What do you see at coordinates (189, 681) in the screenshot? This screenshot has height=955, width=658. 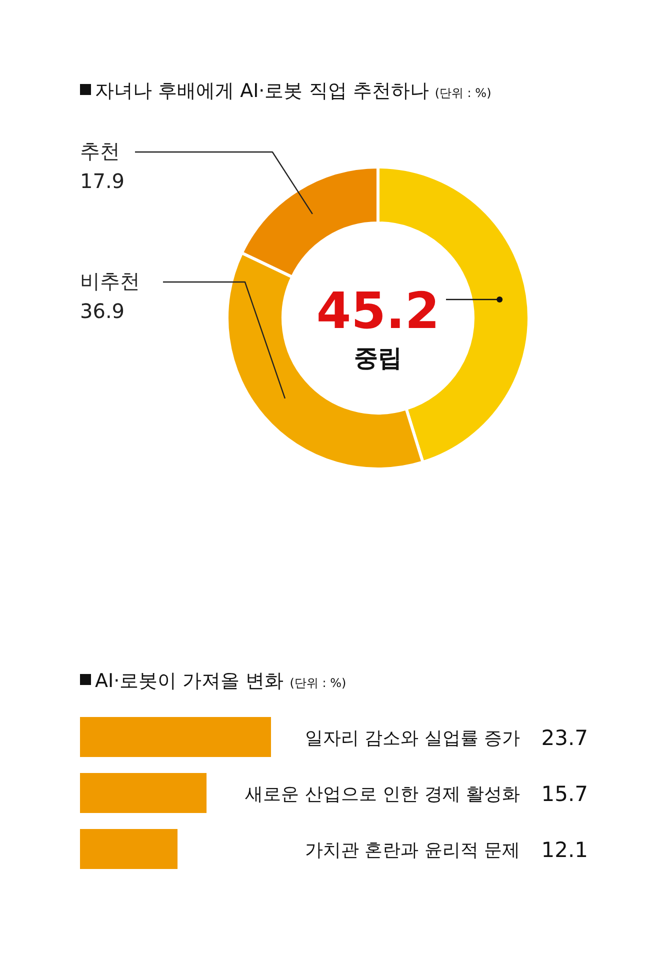 I see `chart-title: AI·로봇이 가져올 변화` at bounding box center [189, 681].